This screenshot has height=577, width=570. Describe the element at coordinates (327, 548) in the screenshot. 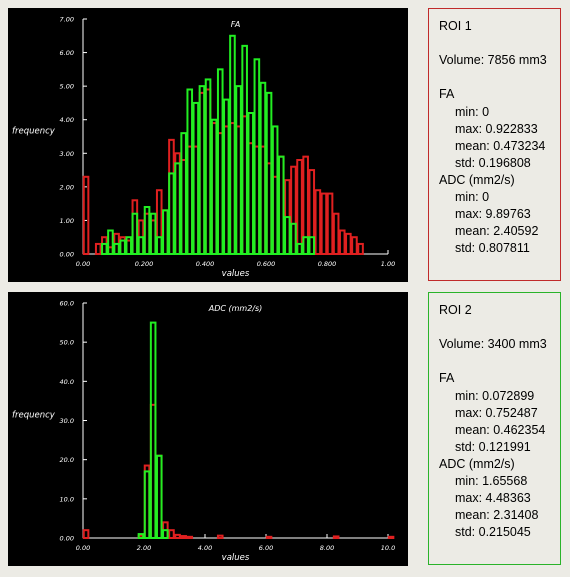

I see `adc-x-tick-label: 8.00` at that location.